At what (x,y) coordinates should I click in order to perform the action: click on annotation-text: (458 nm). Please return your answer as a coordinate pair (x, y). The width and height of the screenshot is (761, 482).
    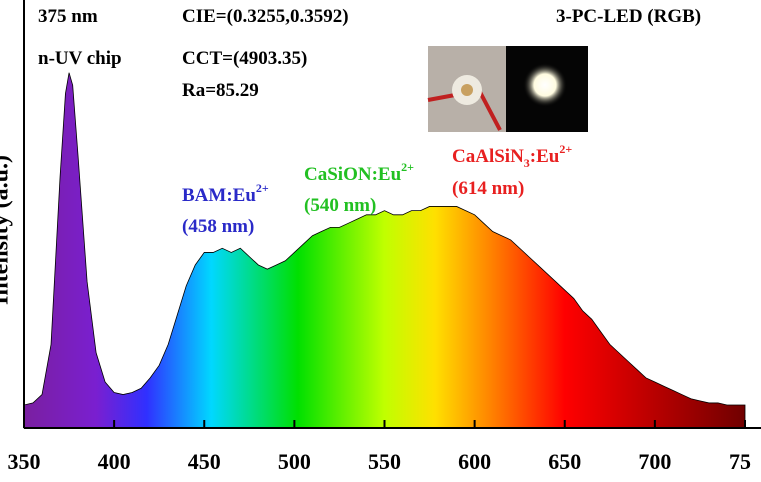
    Looking at the image, I should click on (218, 226).